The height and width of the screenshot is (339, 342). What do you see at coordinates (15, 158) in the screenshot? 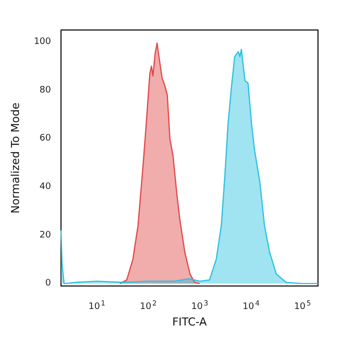
I see `y-axis-title: Normalized To Mode` at bounding box center [15, 158].